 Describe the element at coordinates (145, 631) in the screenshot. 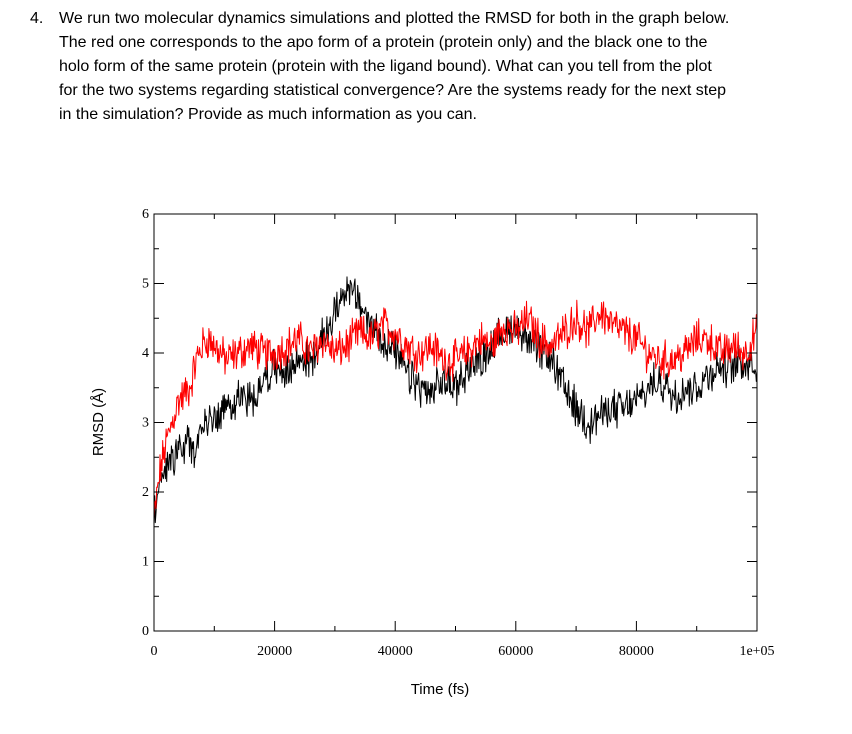

I see `y-tick-label: 0` at that location.